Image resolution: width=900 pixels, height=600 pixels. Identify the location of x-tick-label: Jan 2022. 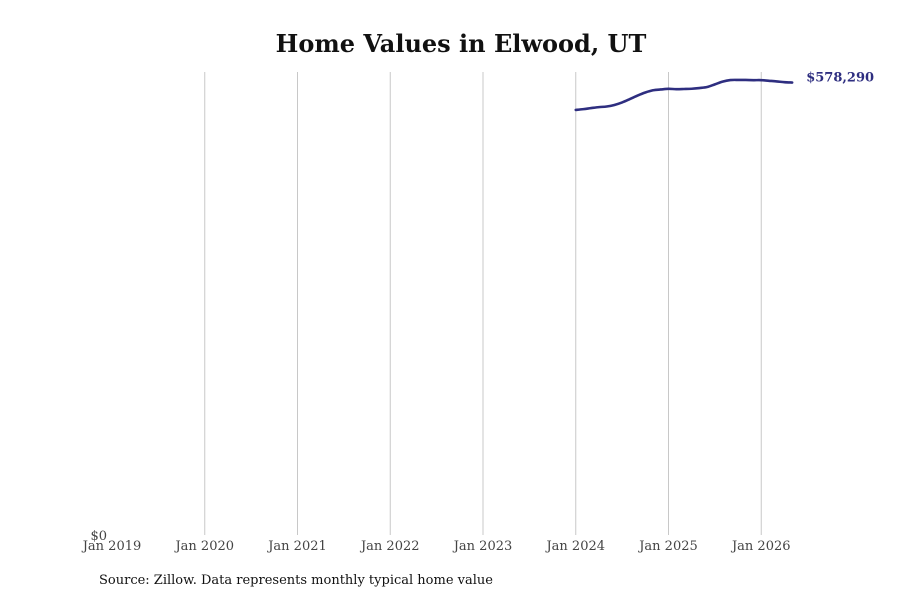
(389, 546).